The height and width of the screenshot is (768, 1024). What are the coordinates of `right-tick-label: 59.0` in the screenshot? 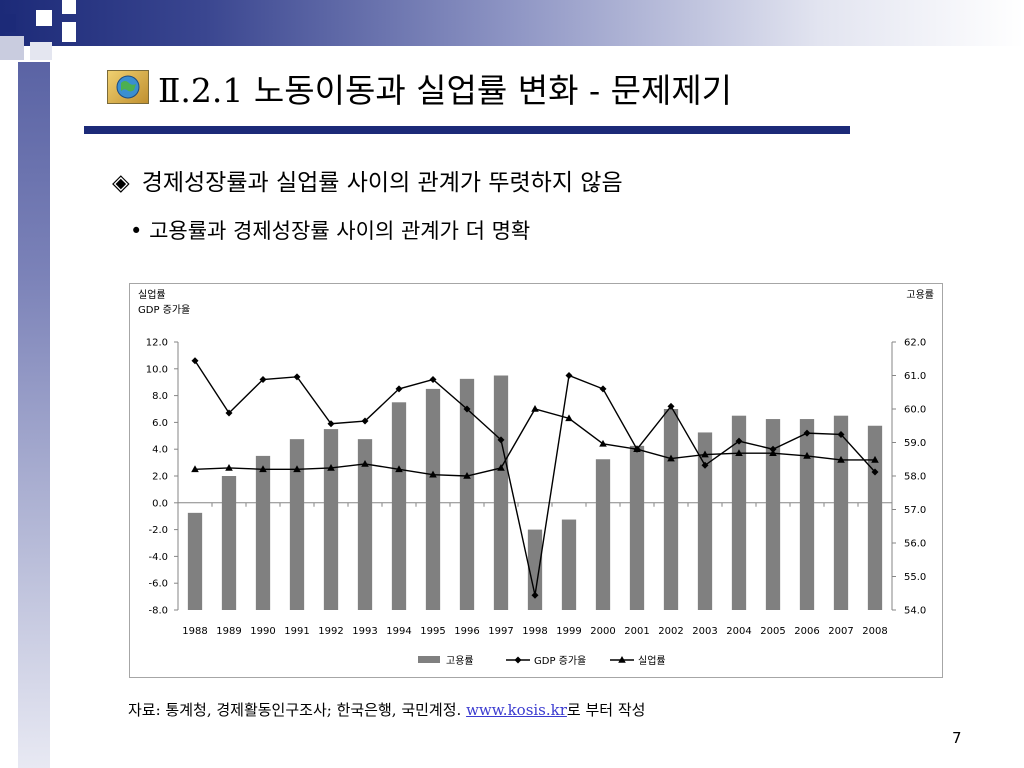 It's located at (915, 443).